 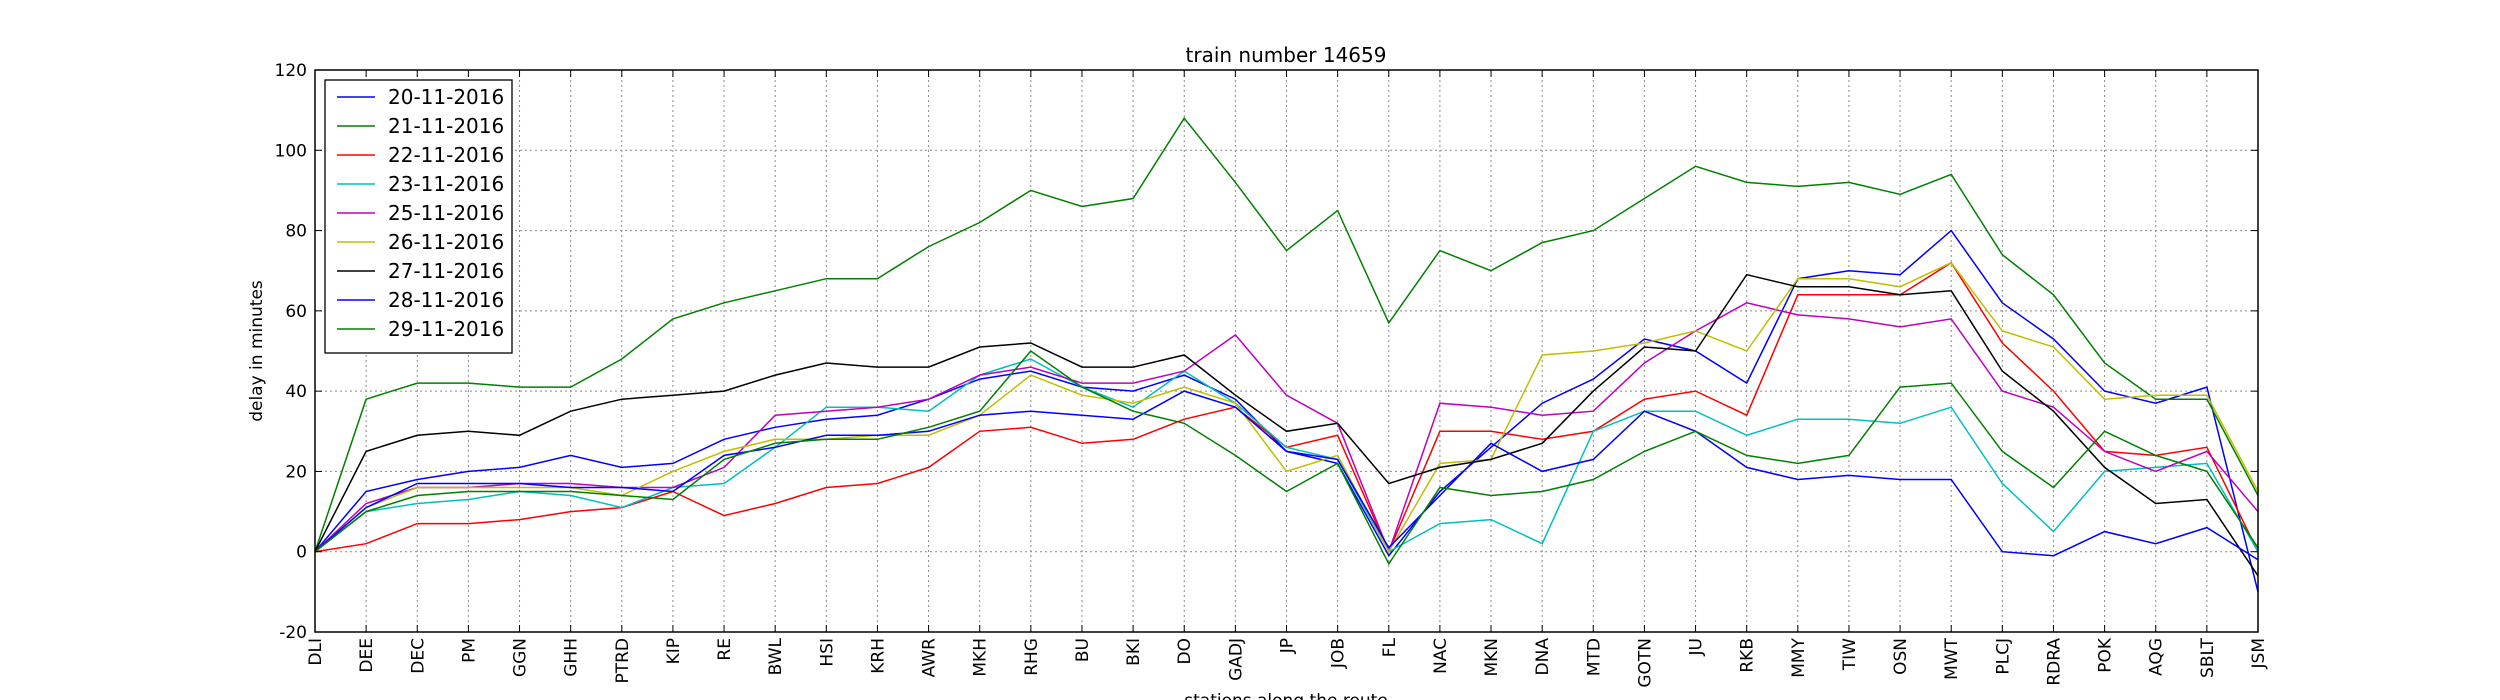 I want to click on x-tick-label: RKB, so click(x=1748, y=655).